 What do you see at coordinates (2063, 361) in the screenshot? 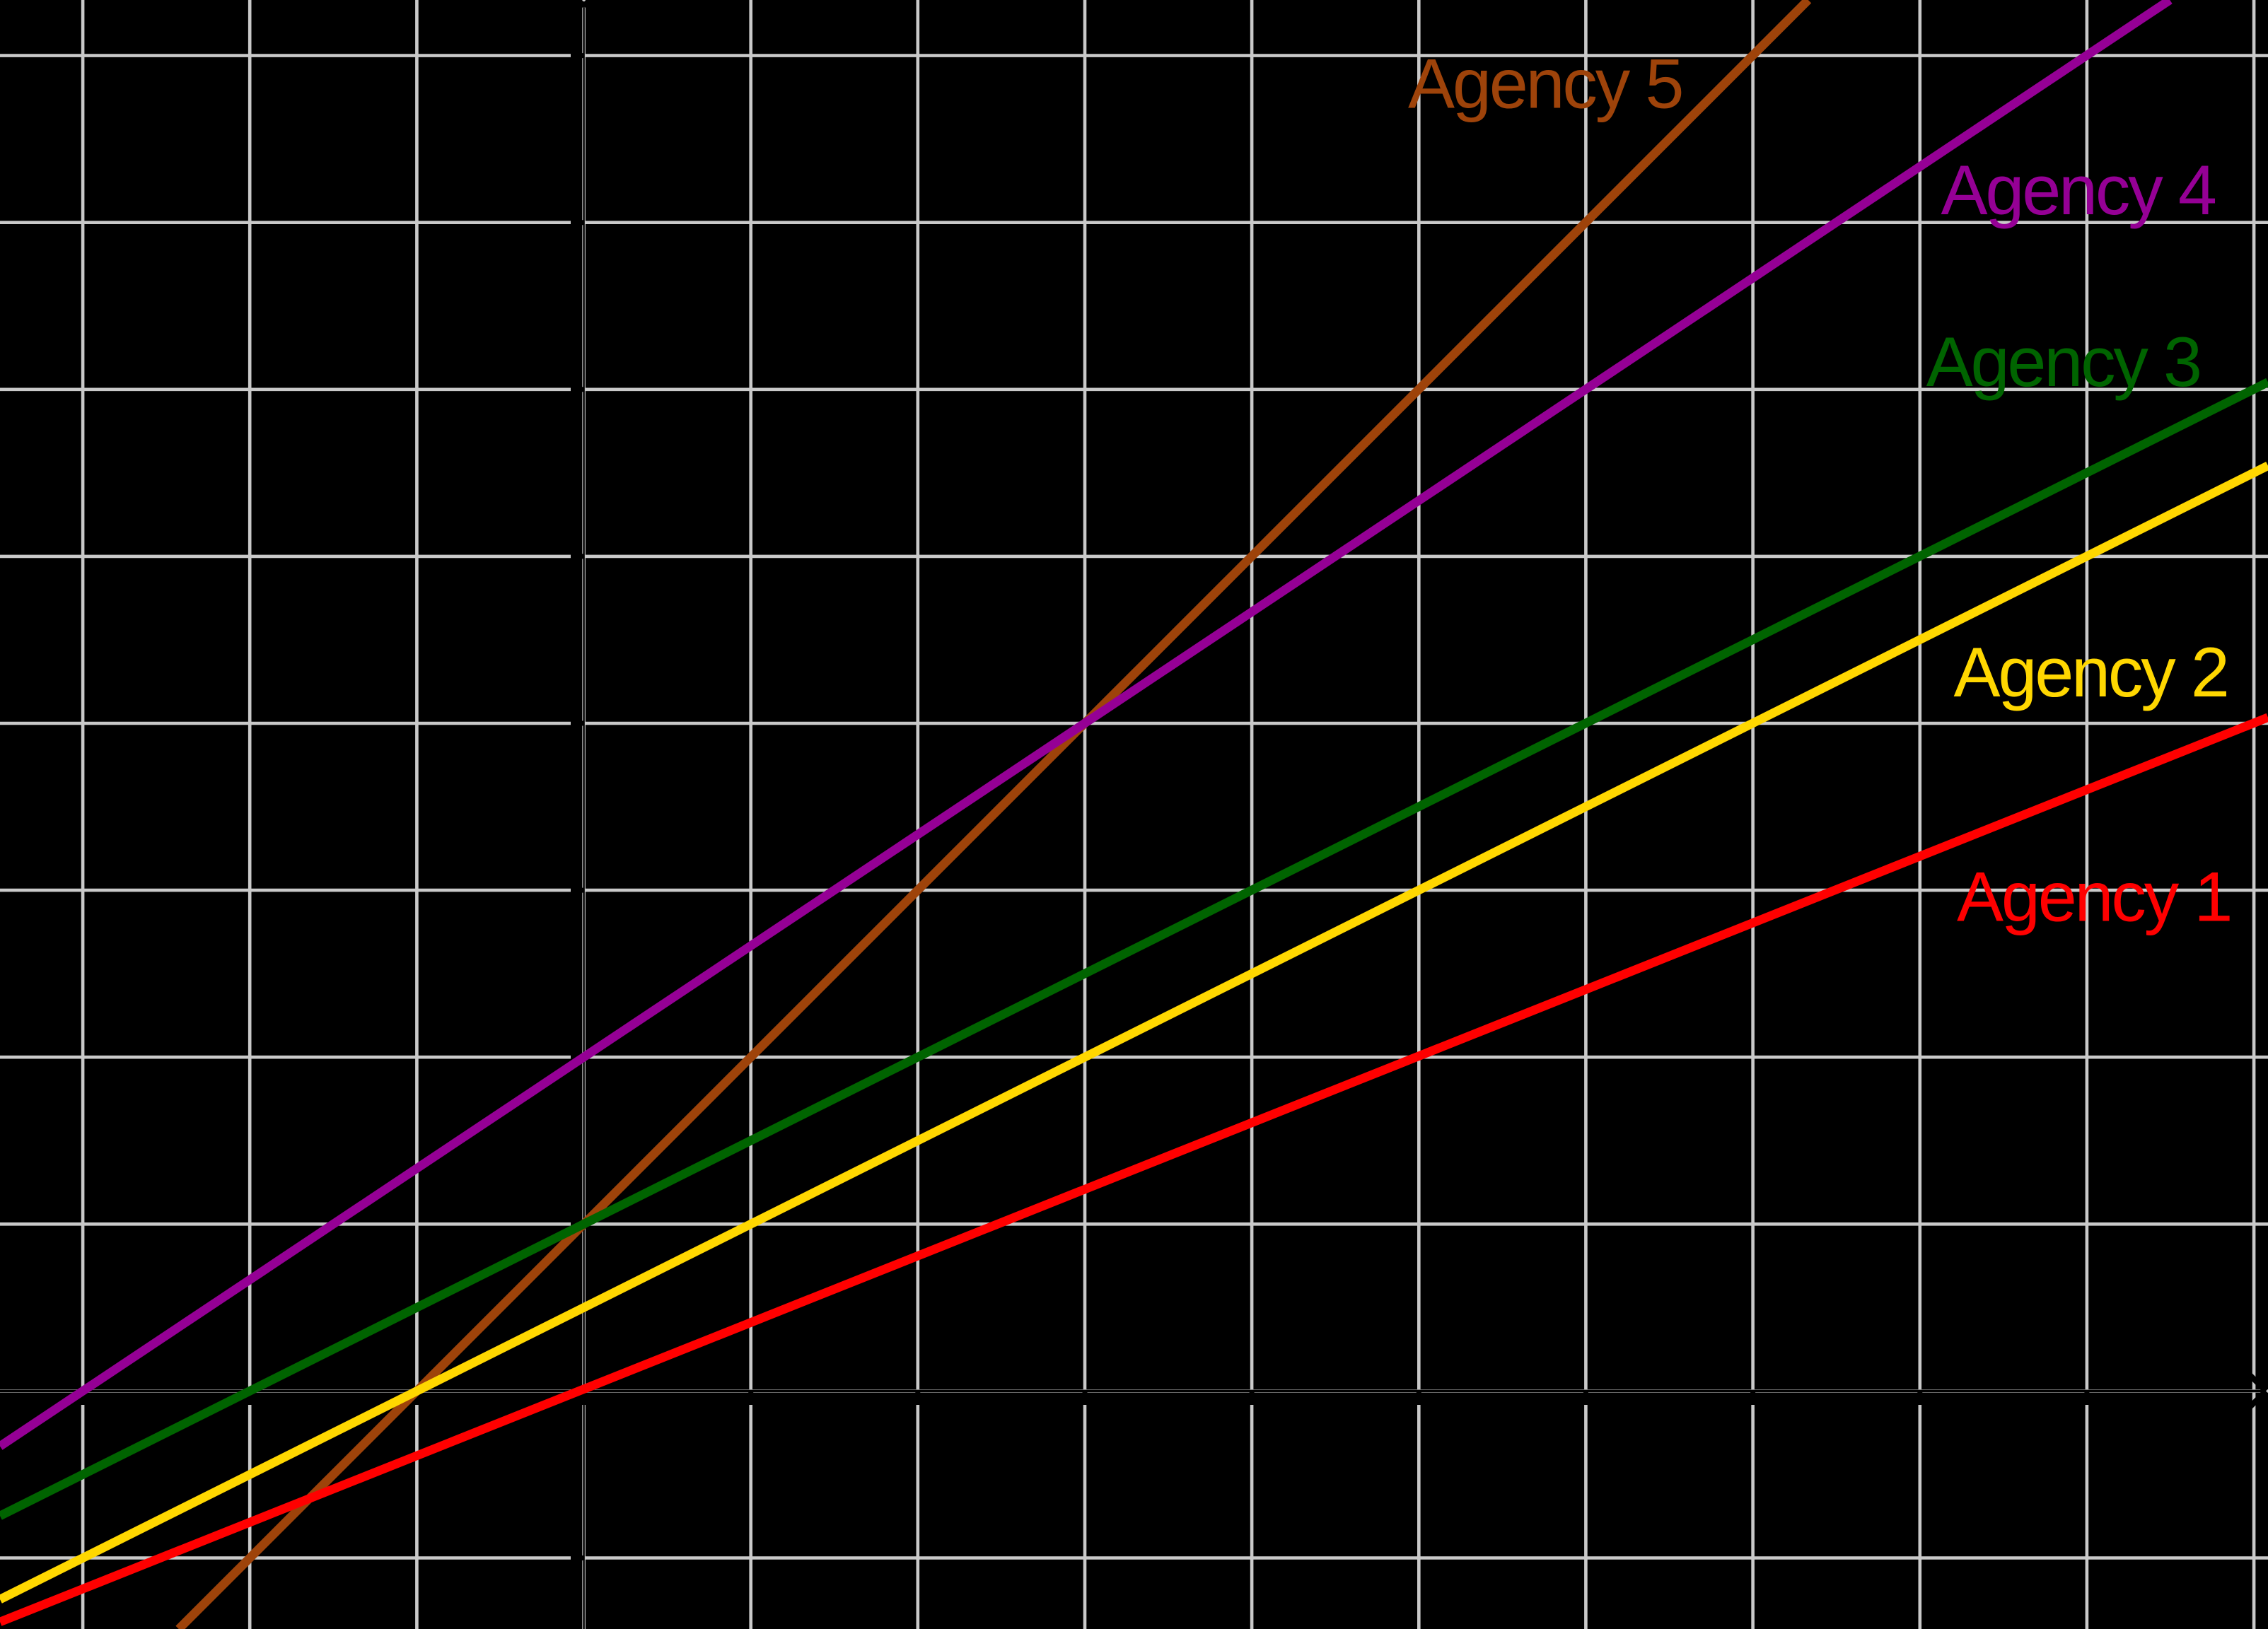
I see `svg-text: Agency 3` at bounding box center [2063, 361].